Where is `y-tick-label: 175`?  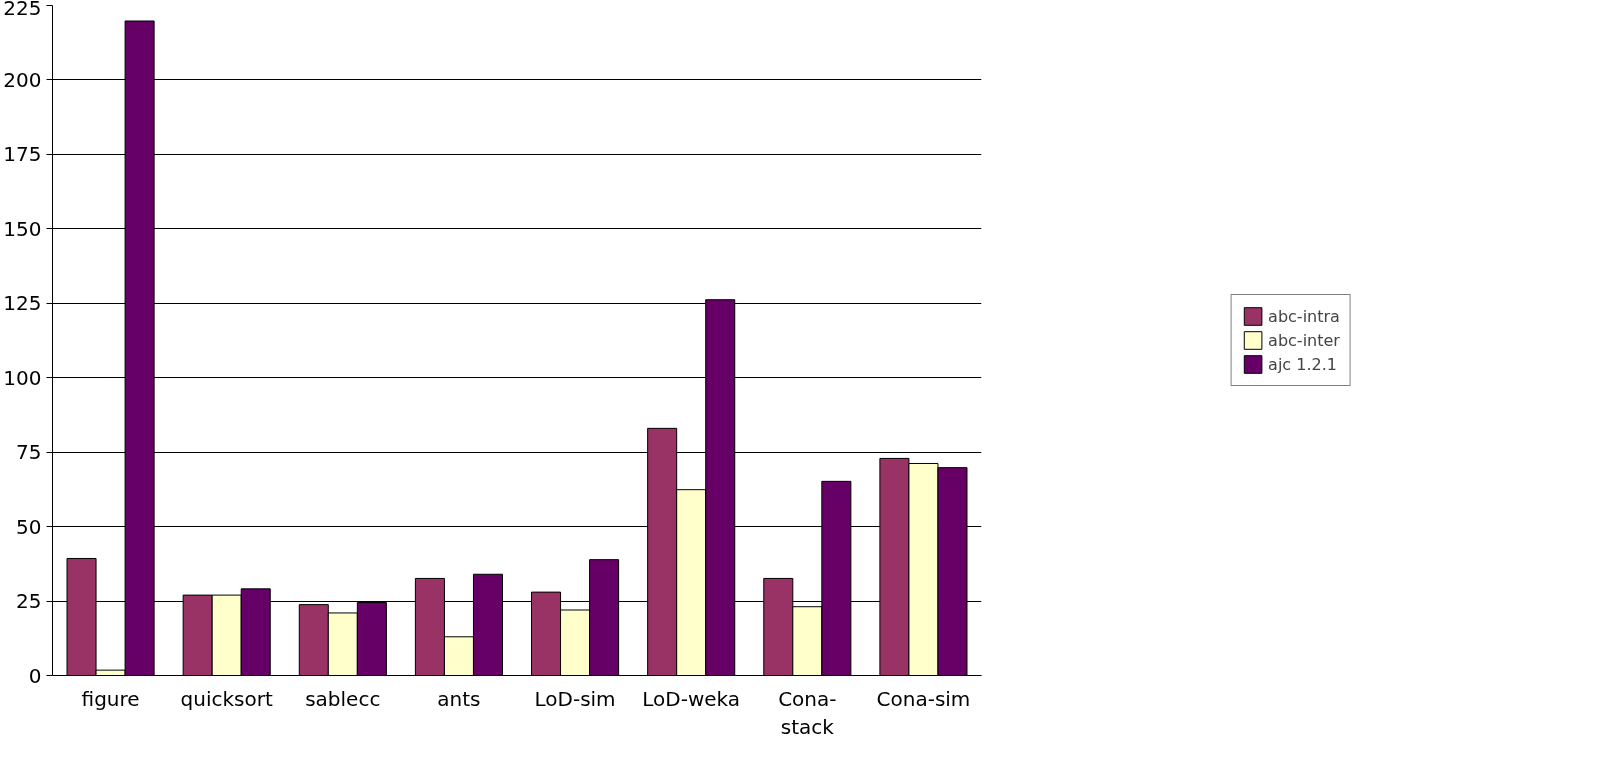
y-tick-label: 175 is located at coordinates (22, 154).